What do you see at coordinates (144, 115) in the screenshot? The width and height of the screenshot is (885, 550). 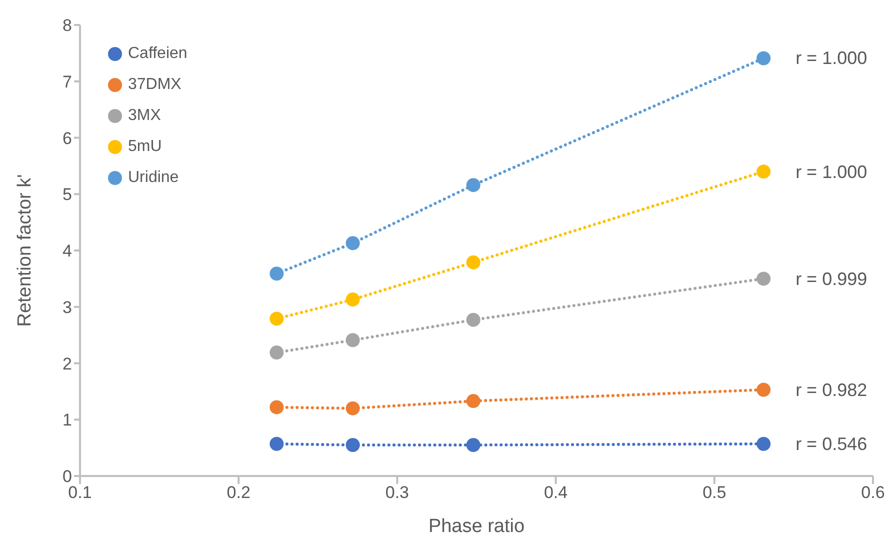 I see `legend-label: 3MX` at bounding box center [144, 115].